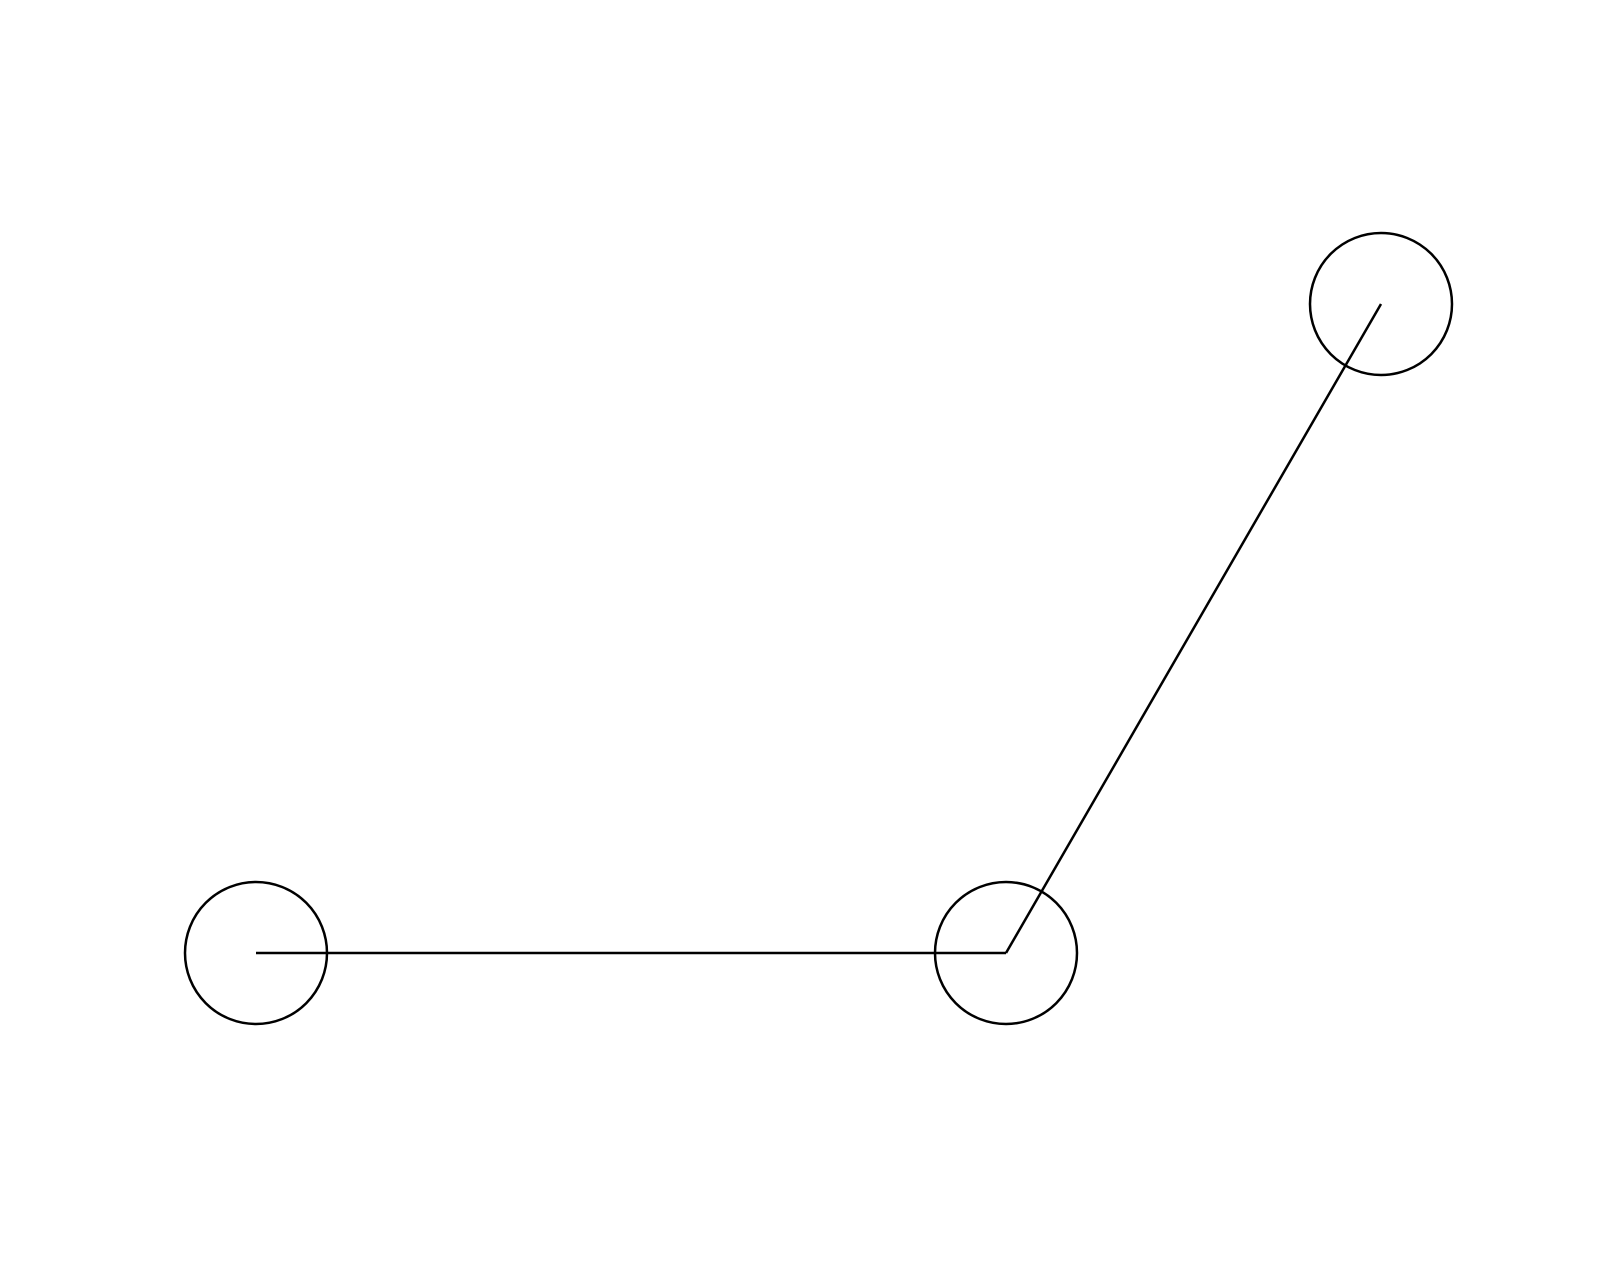 The image size is (1600, 1280). What do you see at coordinates (1006, 953) in the screenshot?
I see `node-2-circle` at bounding box center [1006, 953].